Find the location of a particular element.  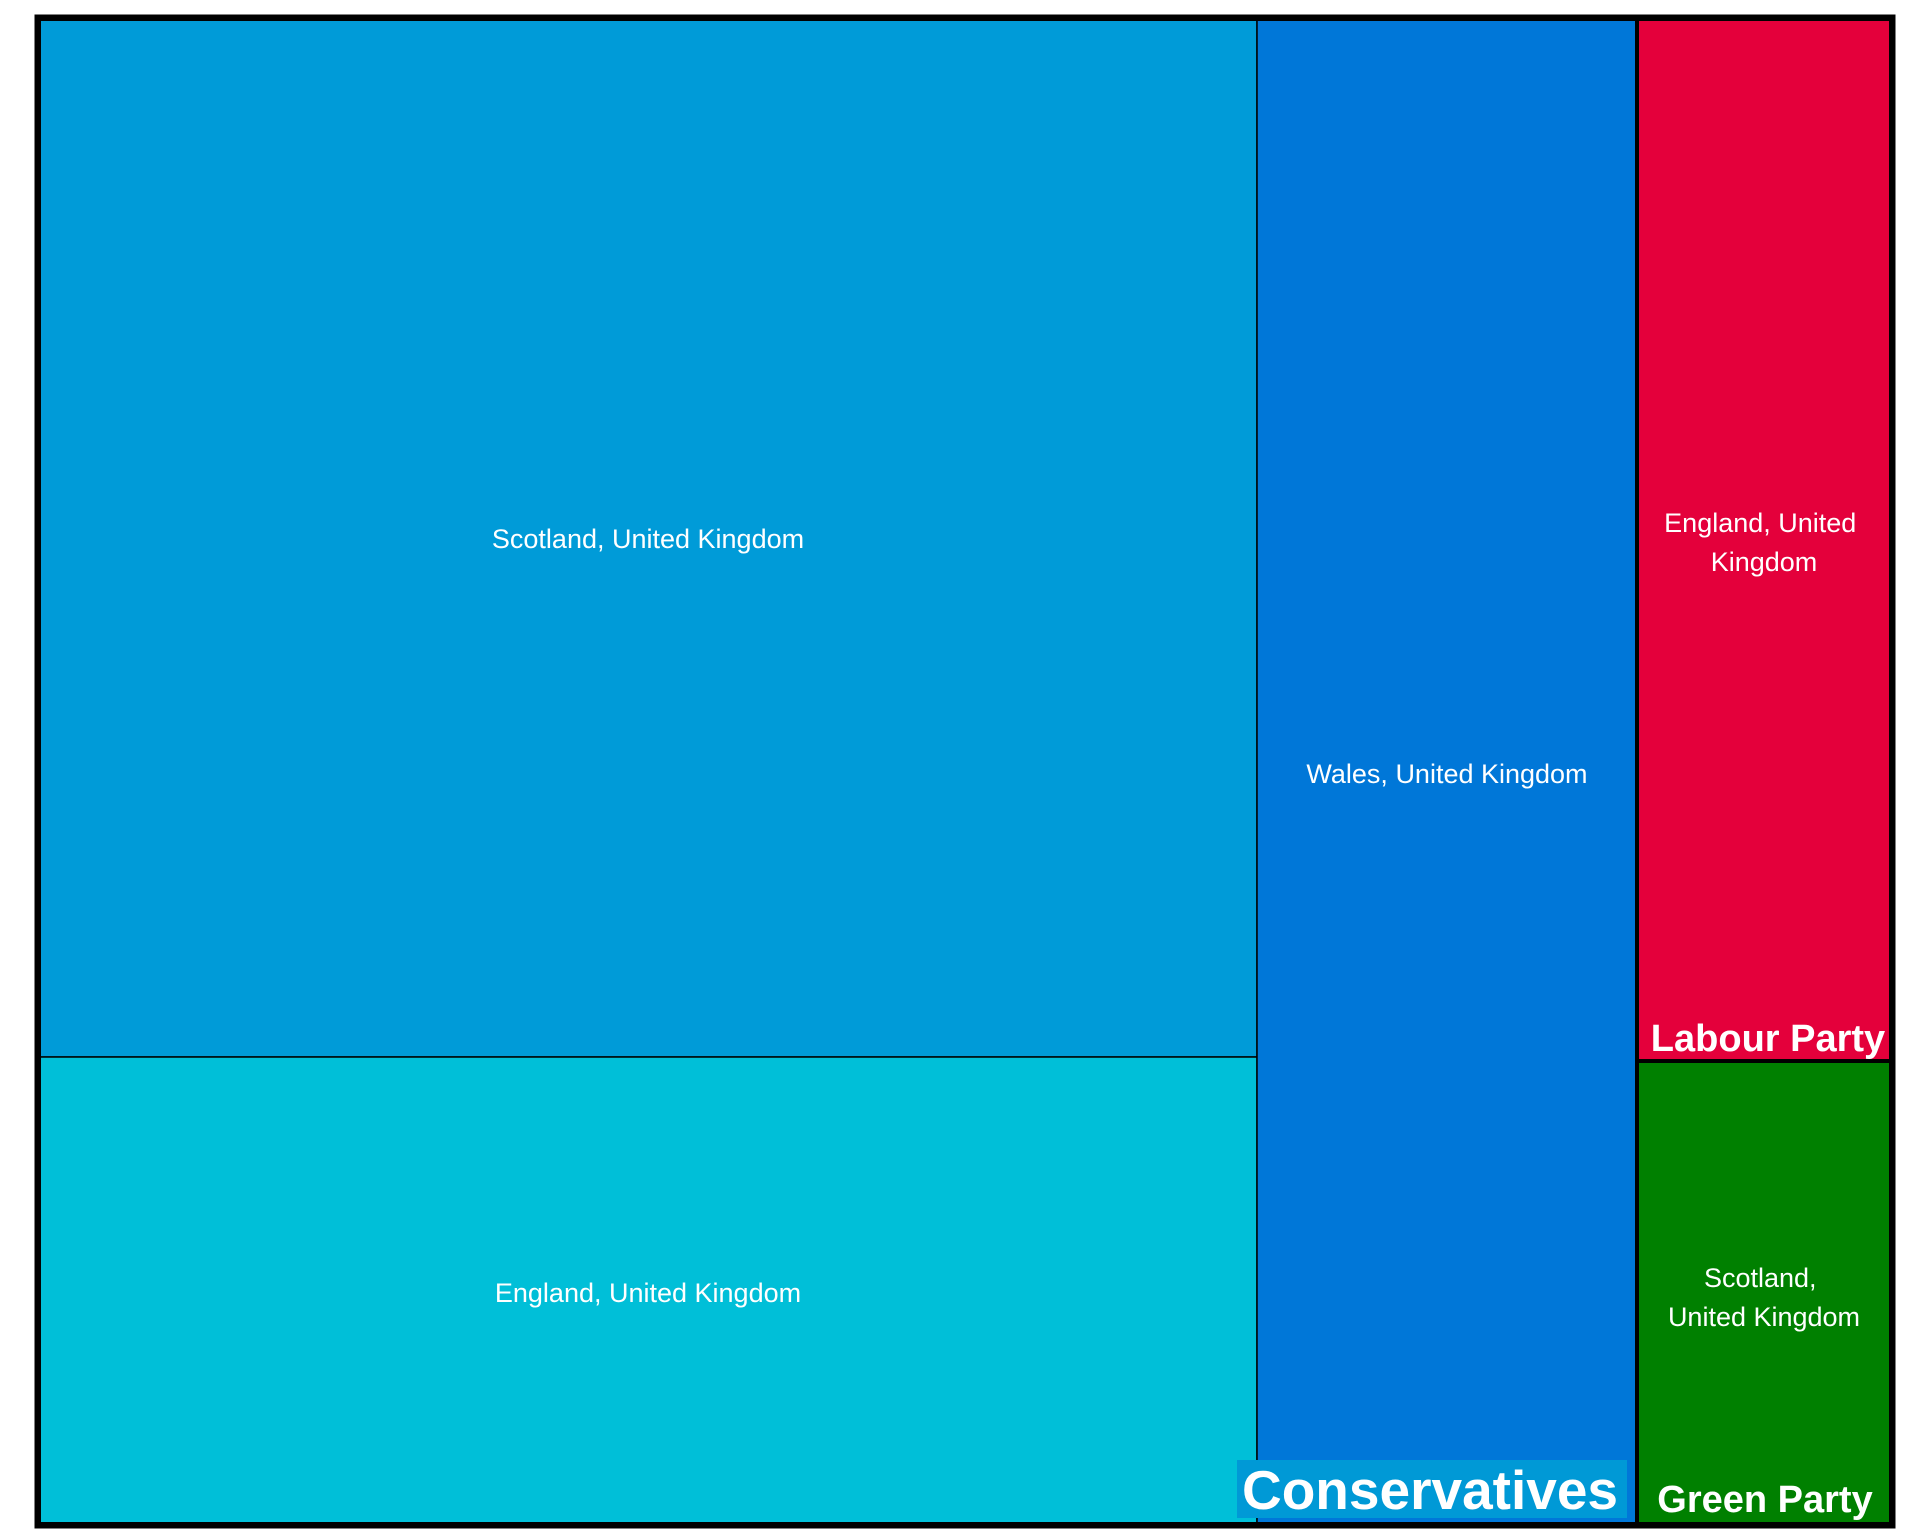

leaf-label-green-scotland-line-1: Scotland, is located at coordinates (1760, 1278).